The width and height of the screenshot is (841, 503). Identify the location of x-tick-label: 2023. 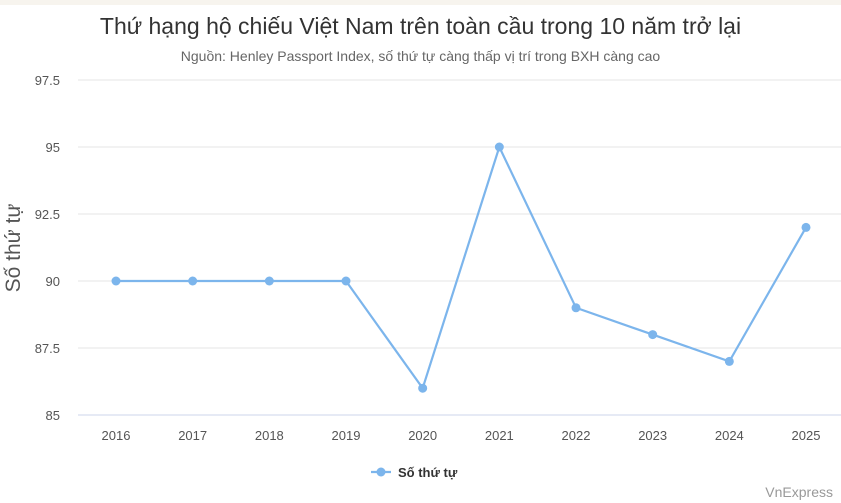
(652, 435).